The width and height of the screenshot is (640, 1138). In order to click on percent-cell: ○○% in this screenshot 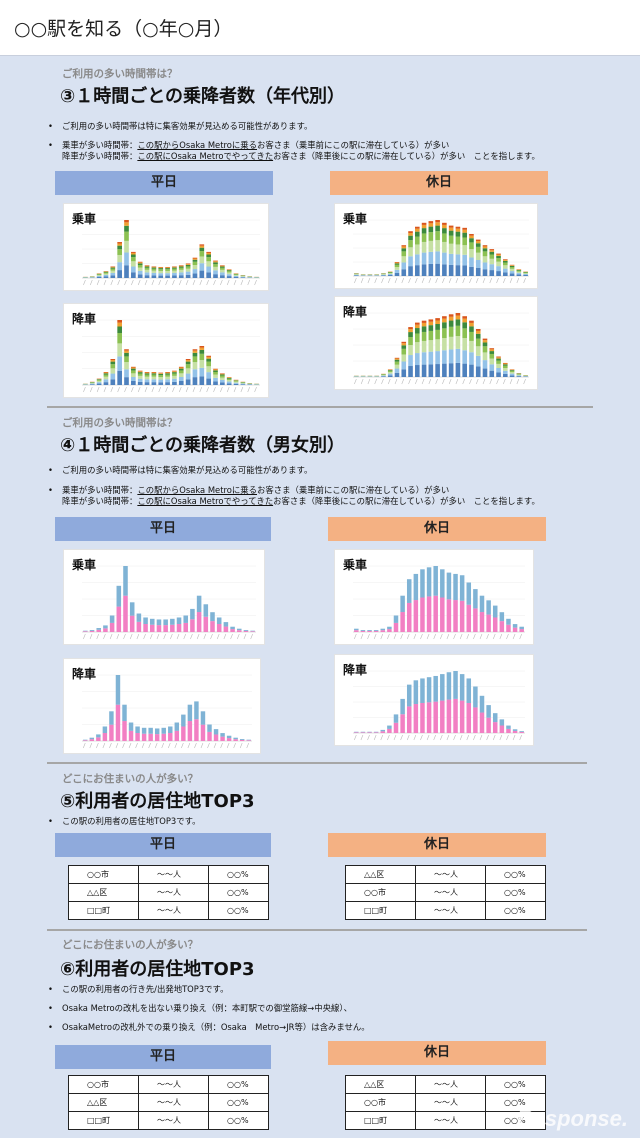, I will do `click(515, 910)`.